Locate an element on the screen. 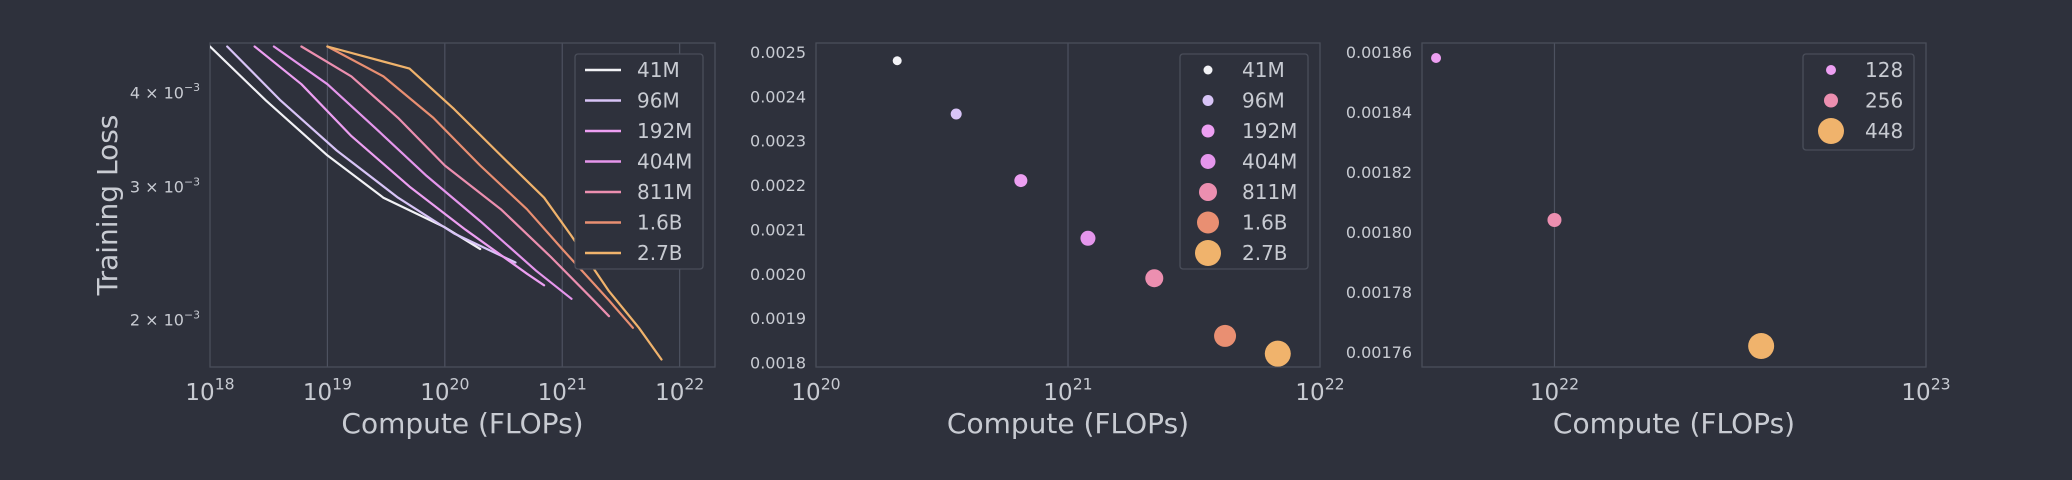  legend-label-128: 128 is located at coordinates (1884, 70).